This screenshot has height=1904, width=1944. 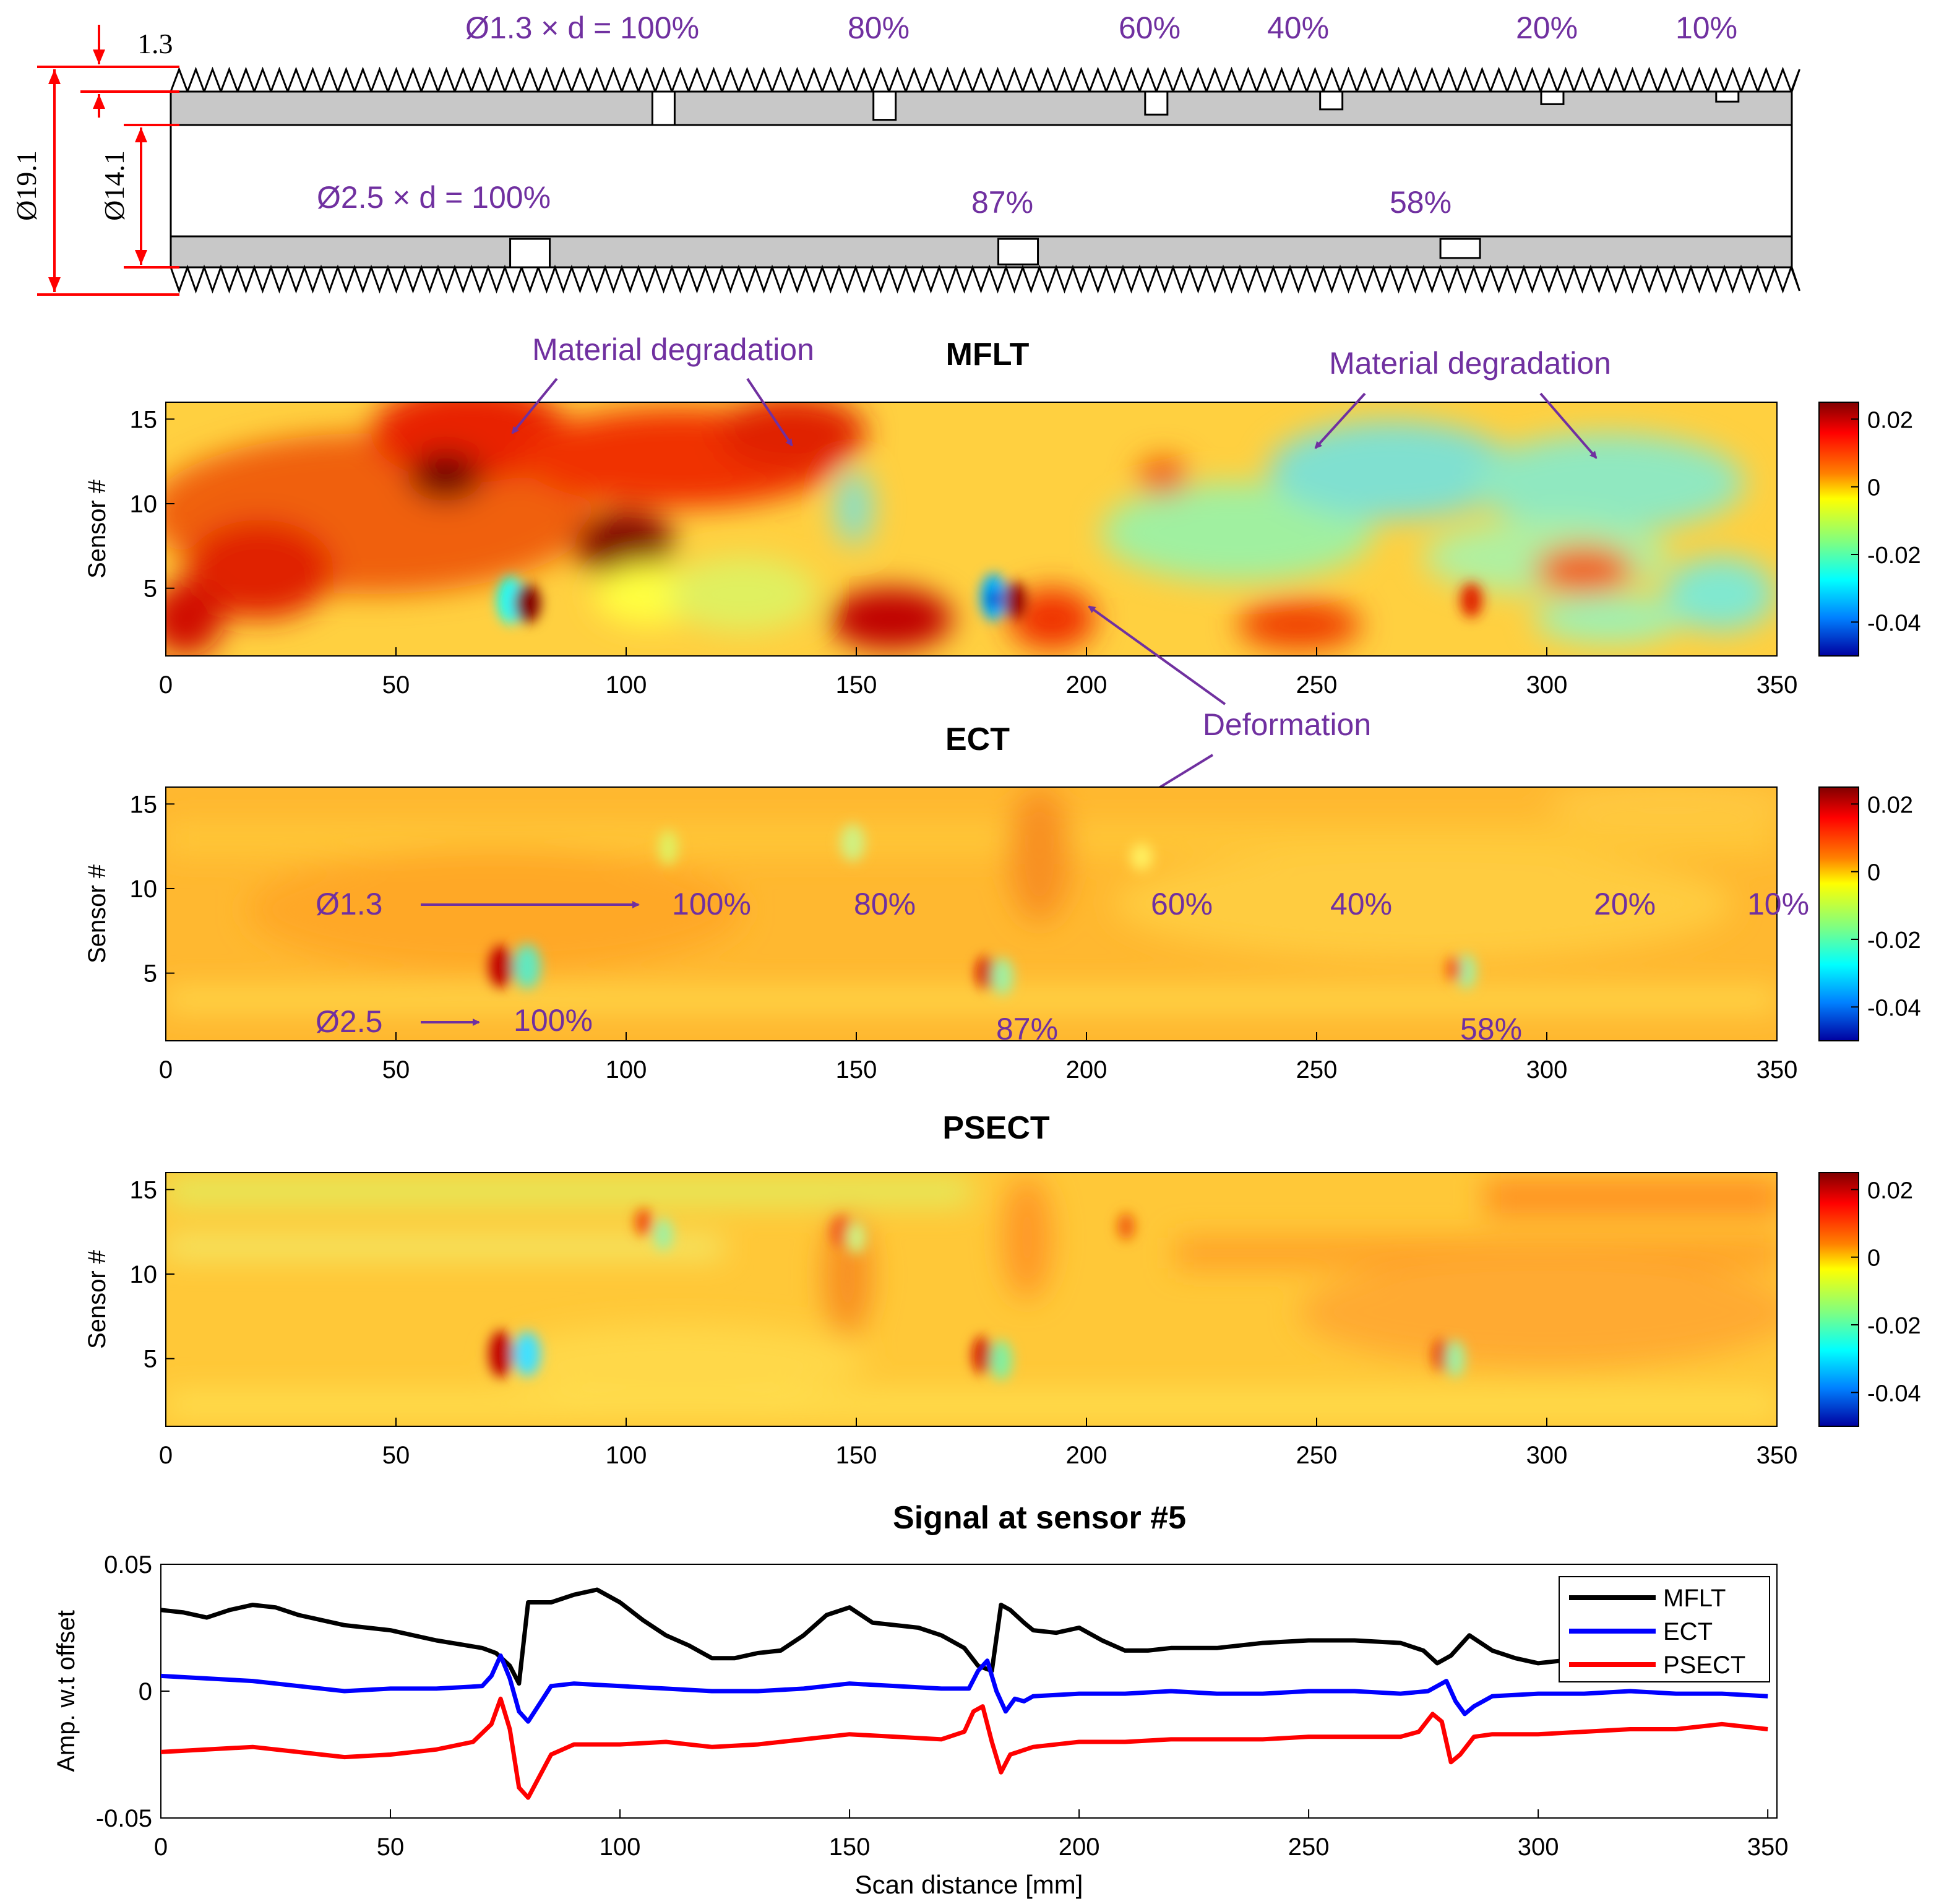 I want to click on outer-fins-bottom, so click(x=985, y=279).